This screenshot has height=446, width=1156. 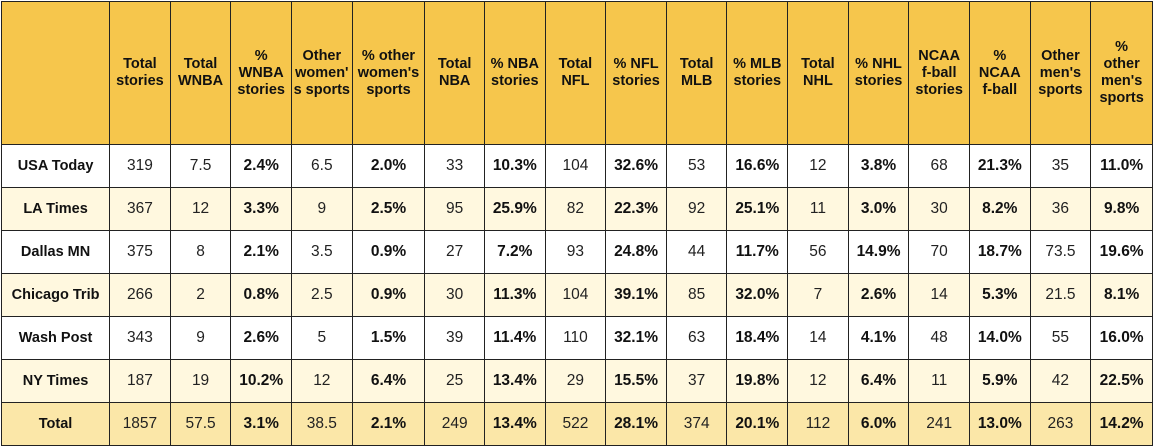 What do you see at coordinates (322, 72) in the screenshot?
I see `column-header-line: women'` at bounding box center [322, 72].